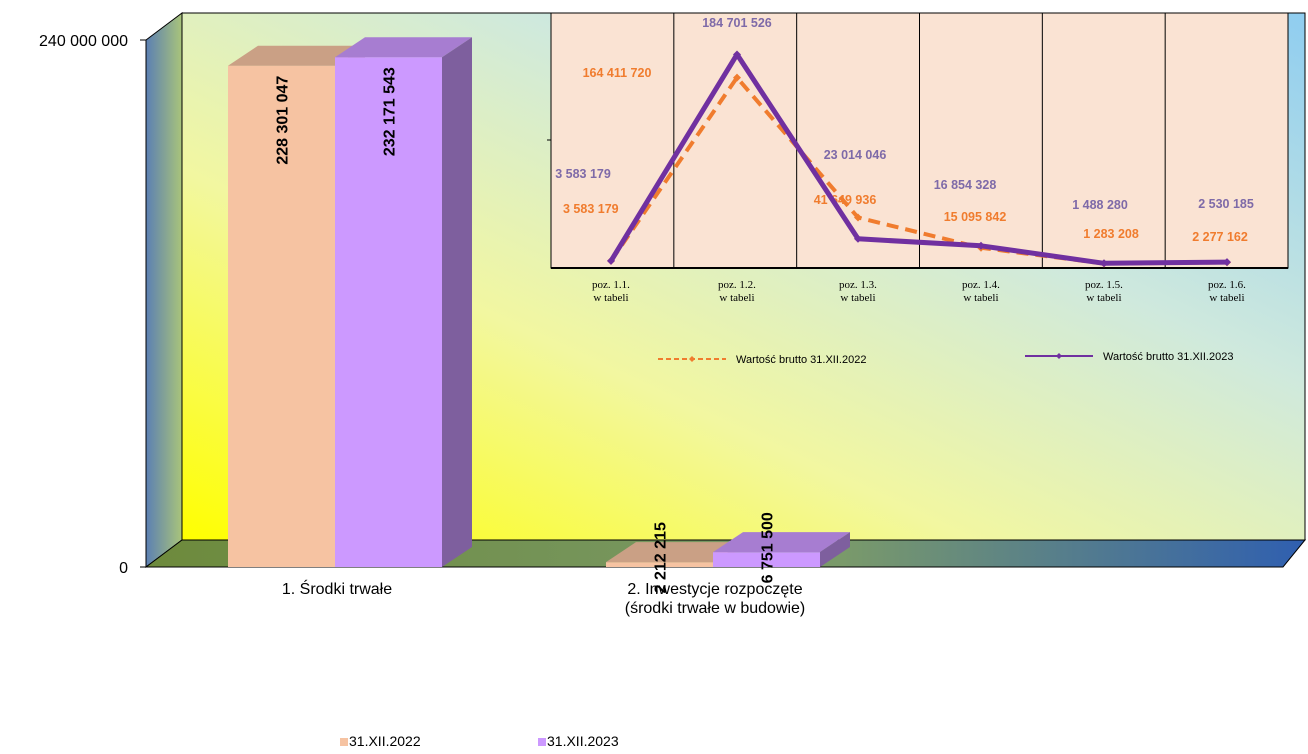  What do you see at coordinates (737, 285) in the screenshot?
I see `inset-category-label: poz. 1.2.` at bounding box center [737, 285].